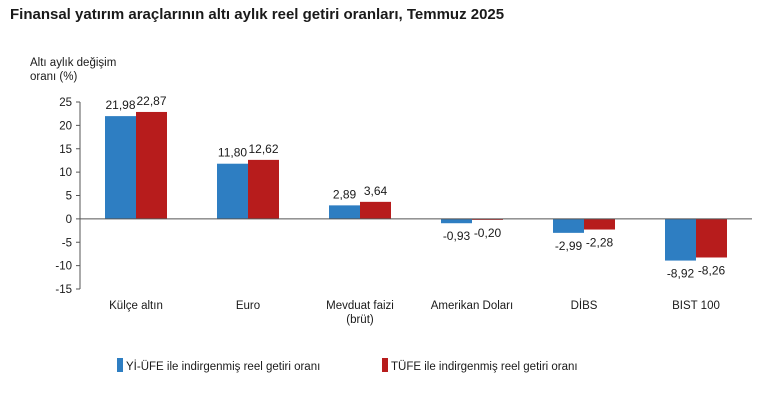  I want to click on legend-label: Yİ-ÜFE ile indirgenmiş reel getiri oranı, so click(223, 366).